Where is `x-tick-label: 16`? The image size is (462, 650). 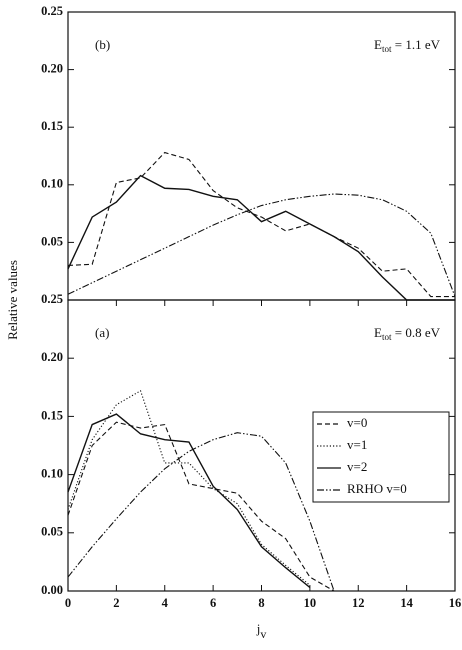 x-tick-label: 16 is located at coordinates (455, 603).